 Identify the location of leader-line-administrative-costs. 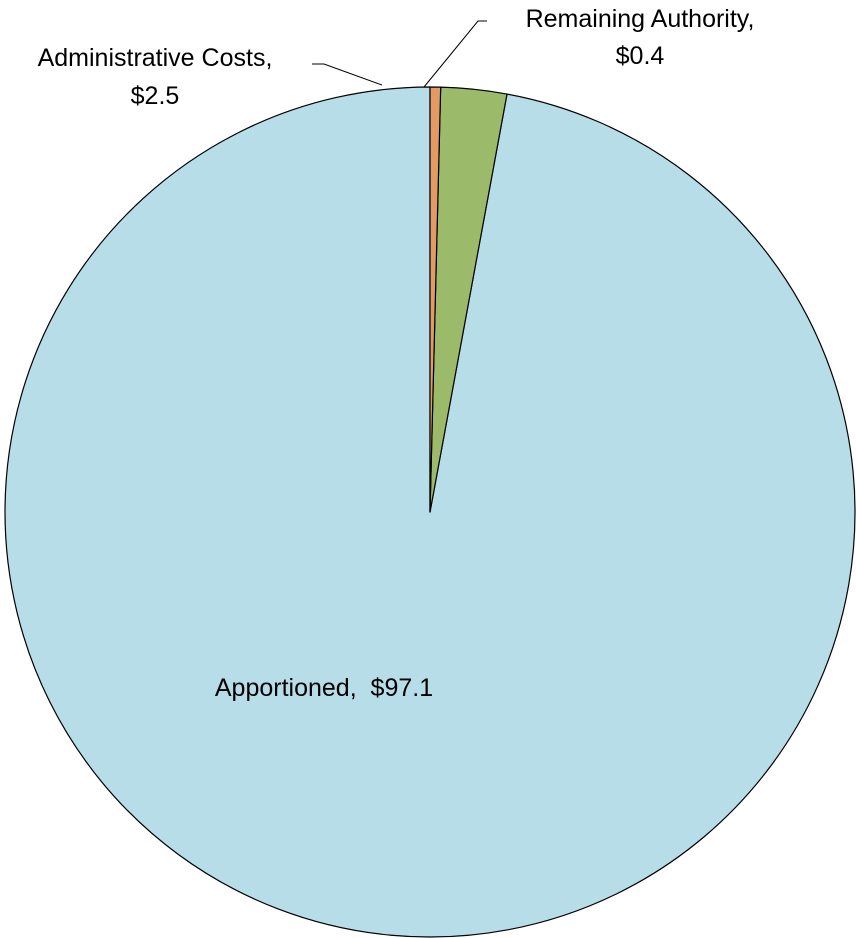
(347, 74).